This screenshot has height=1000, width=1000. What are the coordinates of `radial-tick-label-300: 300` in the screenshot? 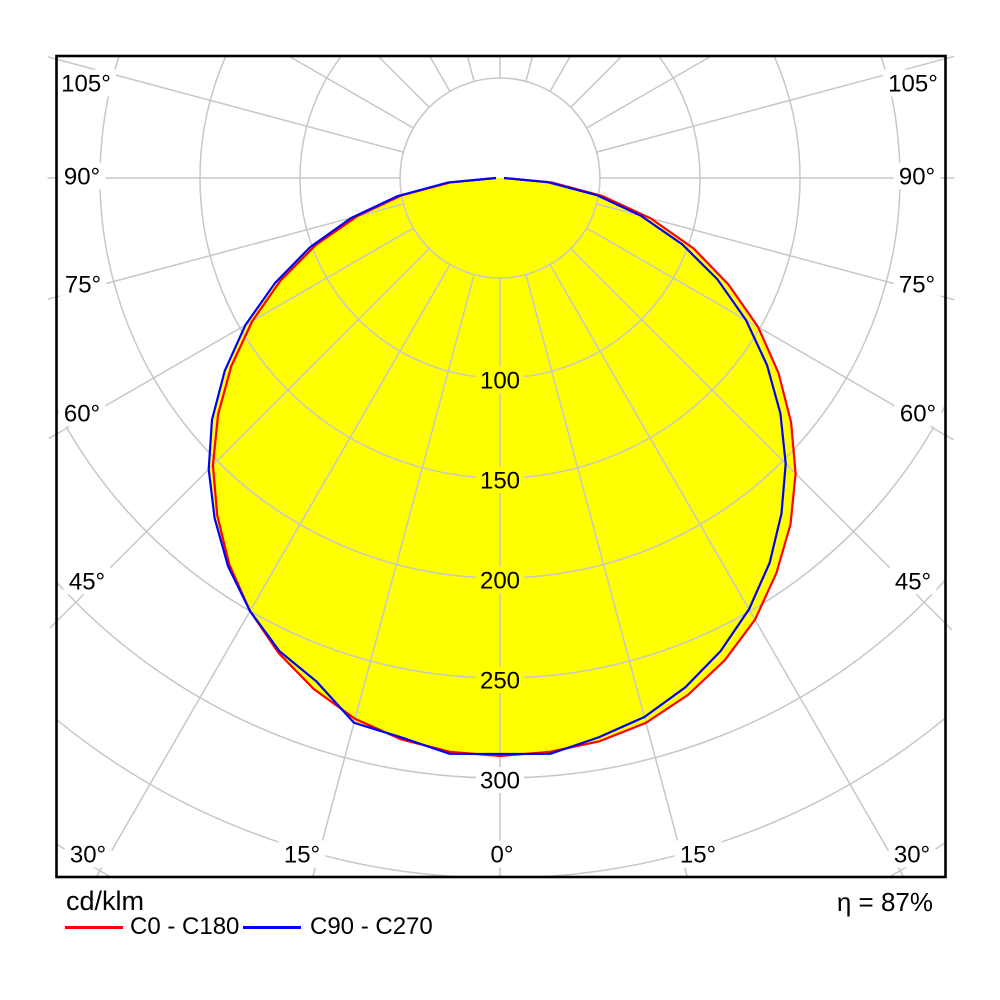 It's located at (500, 781).